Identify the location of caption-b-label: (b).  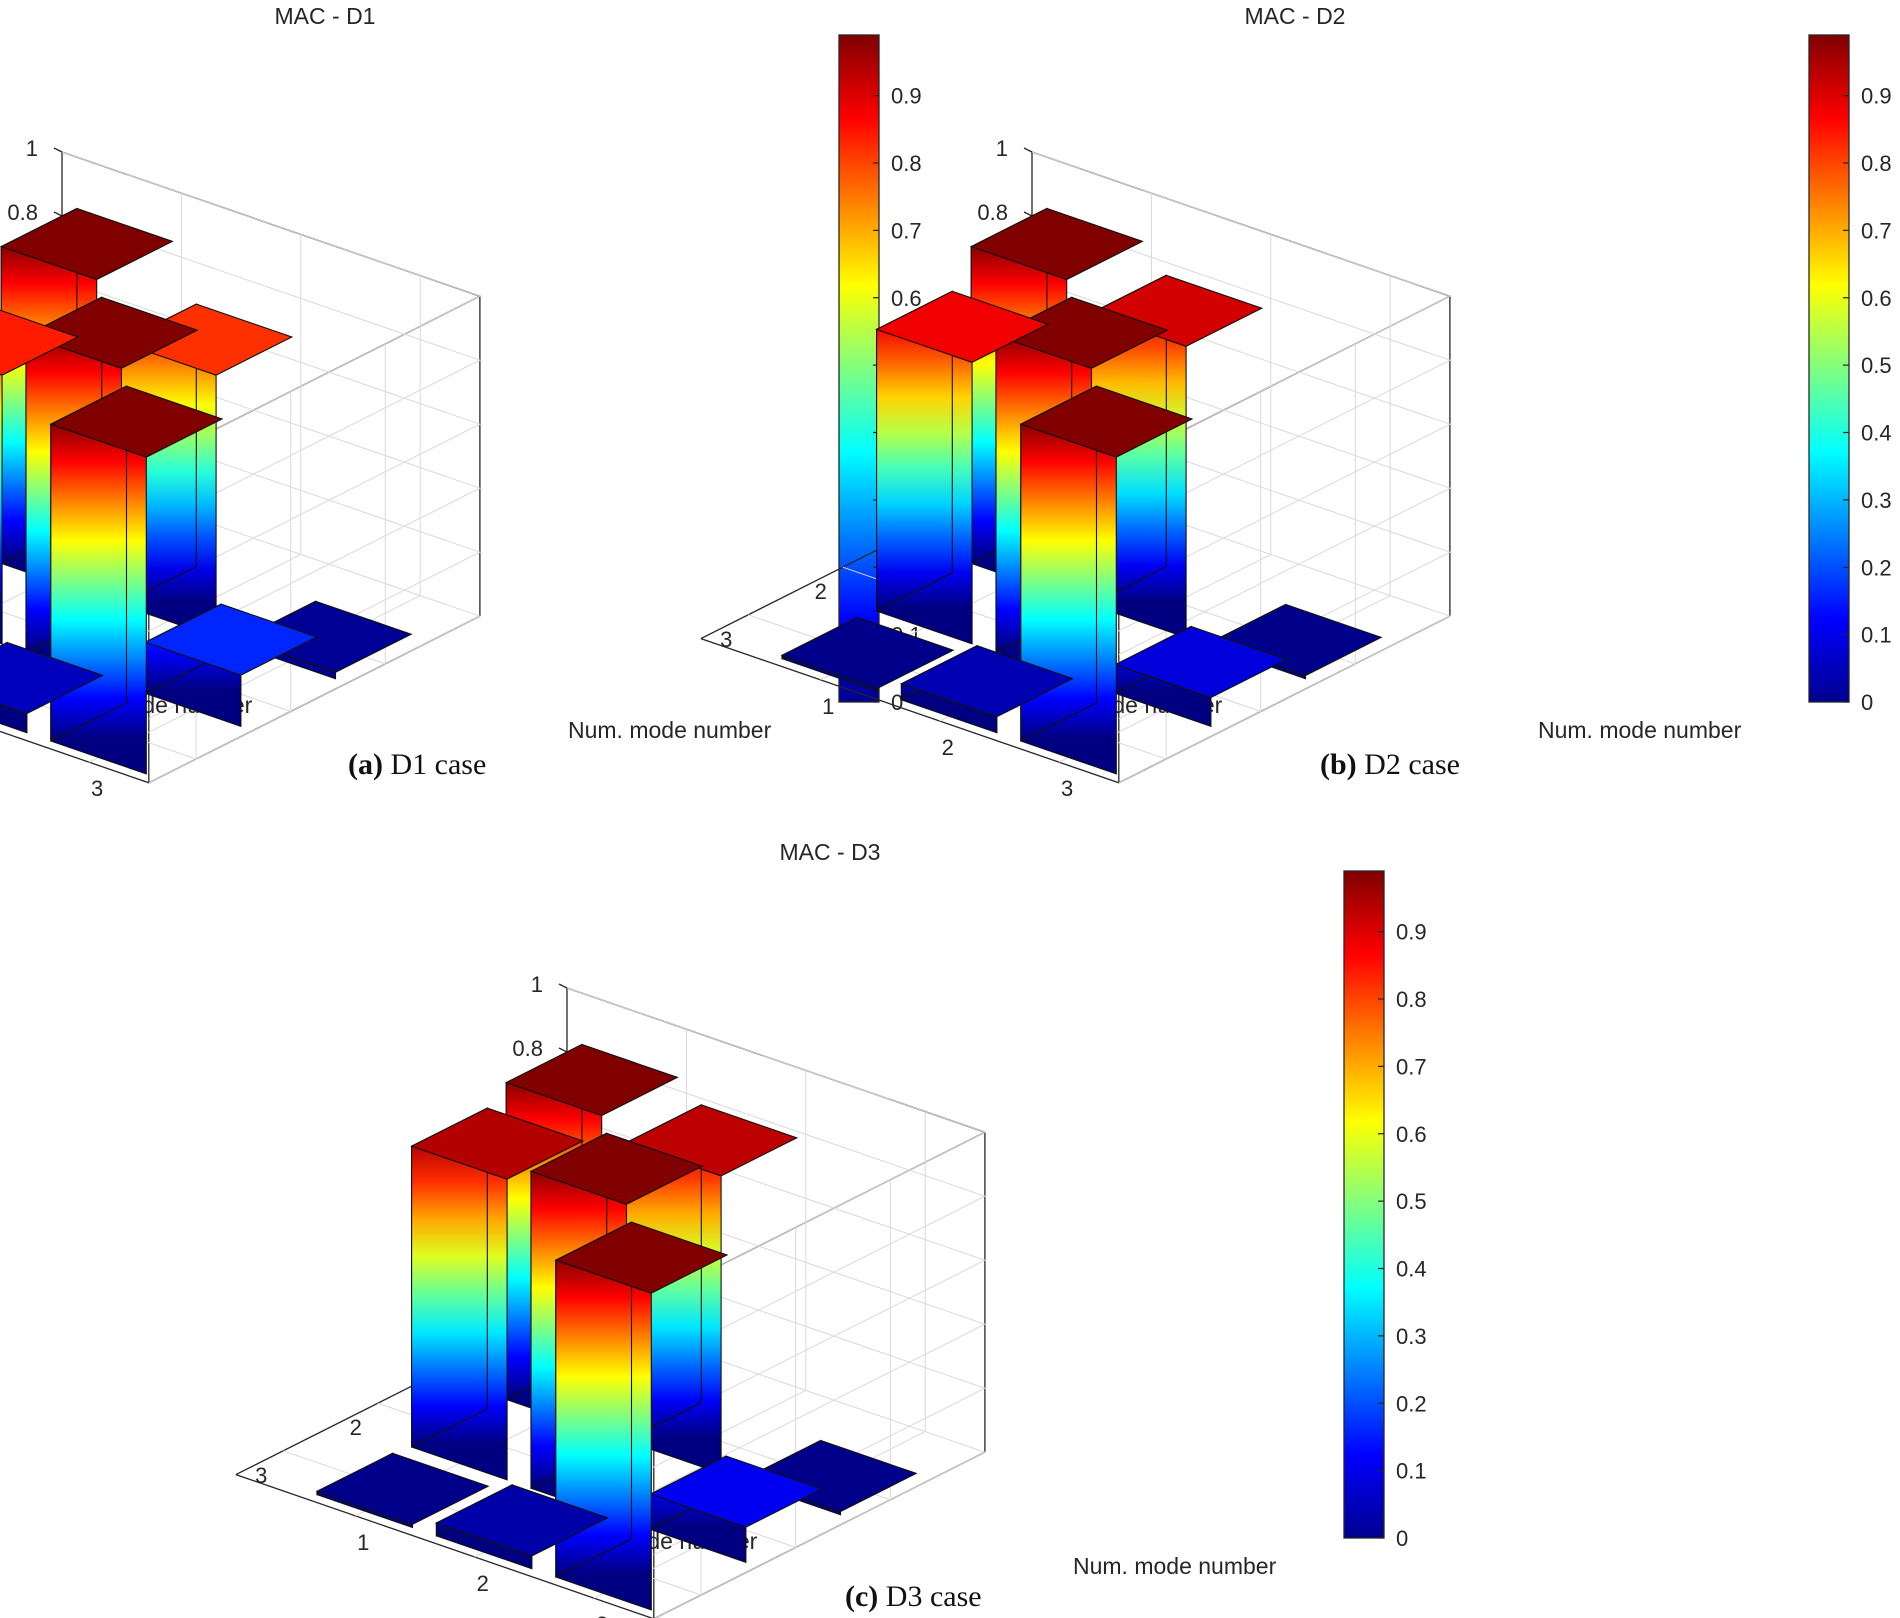
(1338, 764).